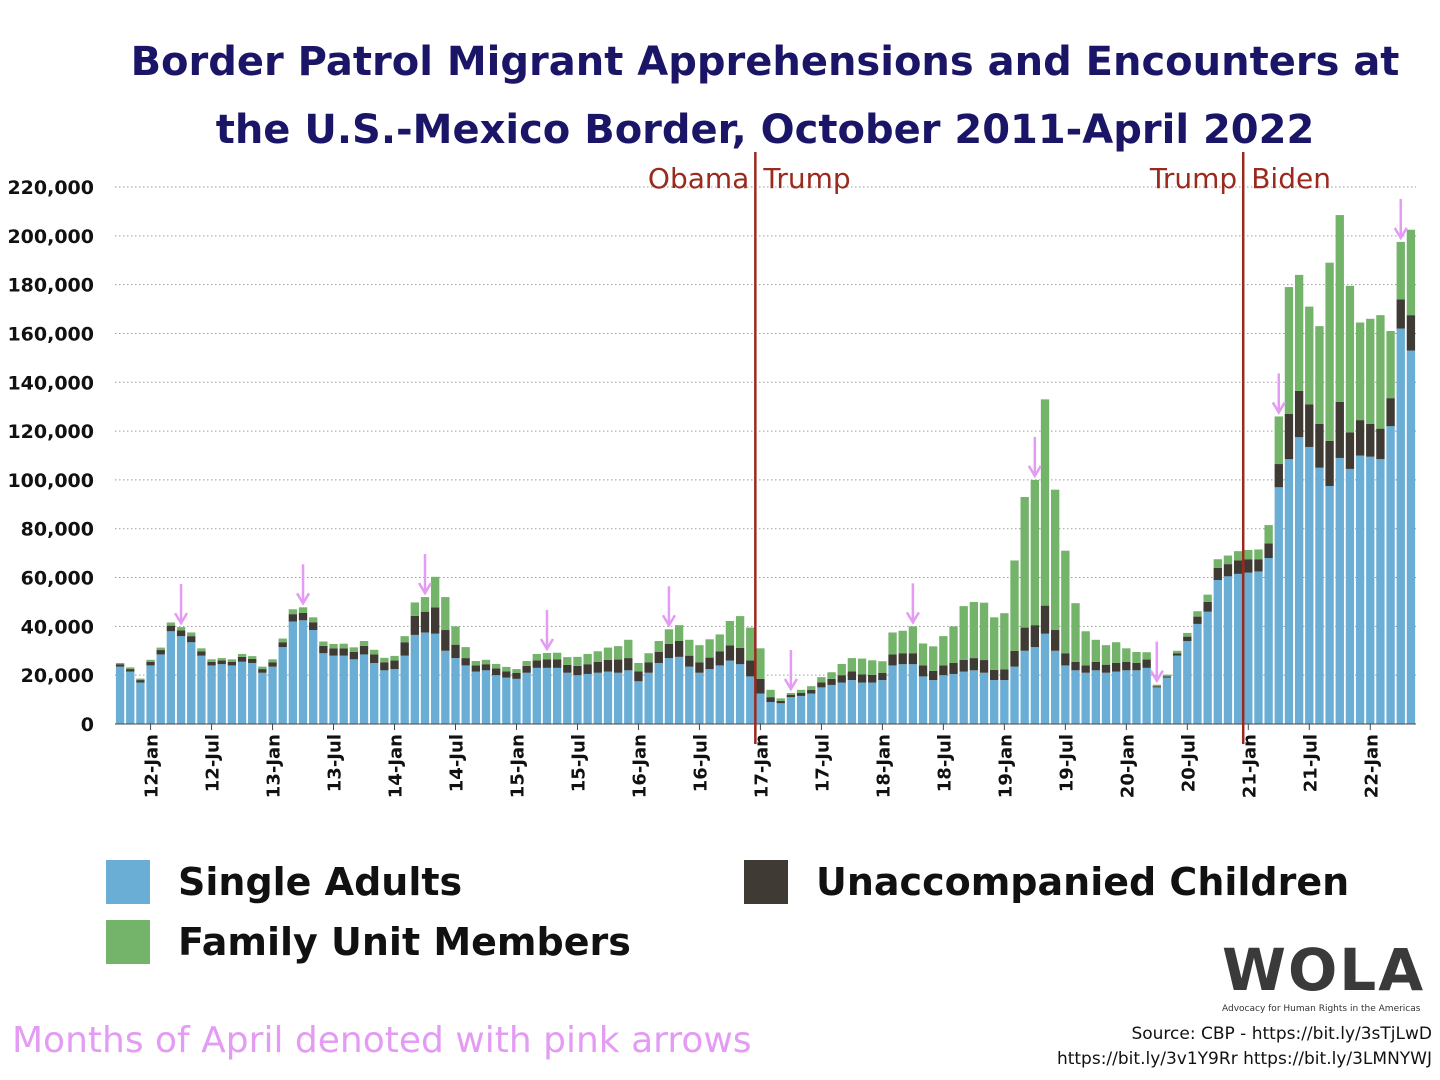  Describe the element at coordinates (1310, 763) in the screenshot. I see `x-tick-label: 21-Jul` at that location.